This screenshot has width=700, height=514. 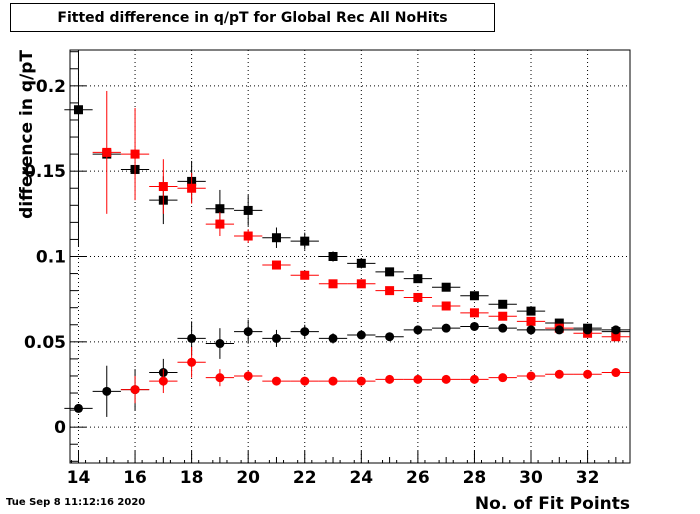 I want to click on x-tick-label: 16, so click(x=135, y=478).